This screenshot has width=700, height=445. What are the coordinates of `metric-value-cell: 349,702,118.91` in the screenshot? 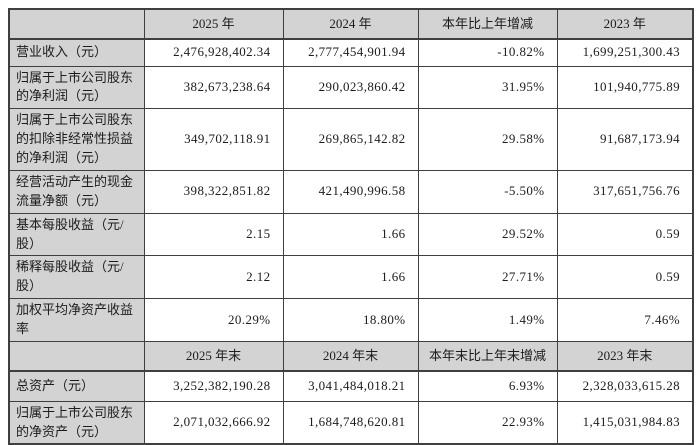 It's located at (213, 139).